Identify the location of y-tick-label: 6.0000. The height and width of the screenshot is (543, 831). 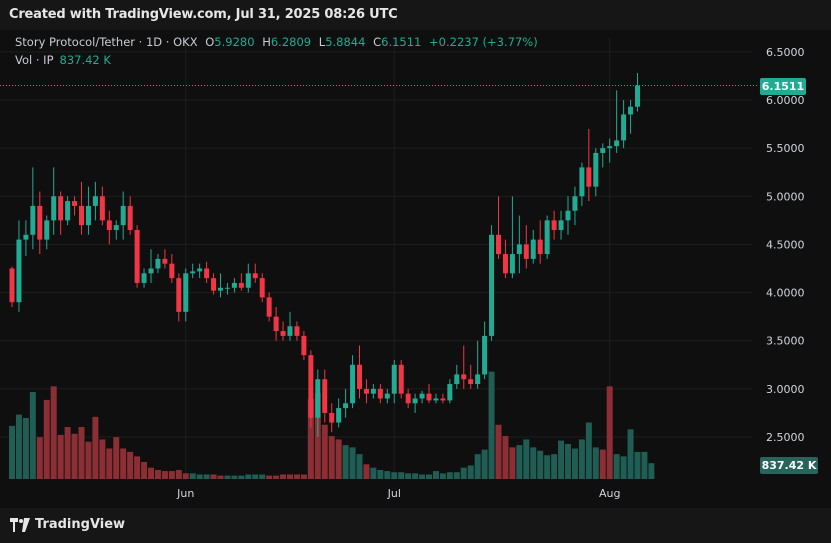
(785, 100).